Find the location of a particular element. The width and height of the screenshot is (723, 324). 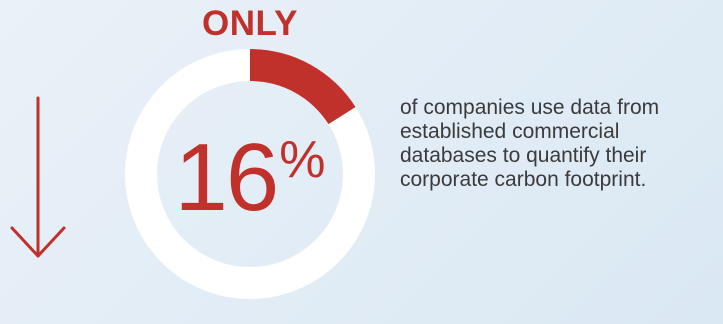

headline-only: ONLY is located at coordinates (249, 23).